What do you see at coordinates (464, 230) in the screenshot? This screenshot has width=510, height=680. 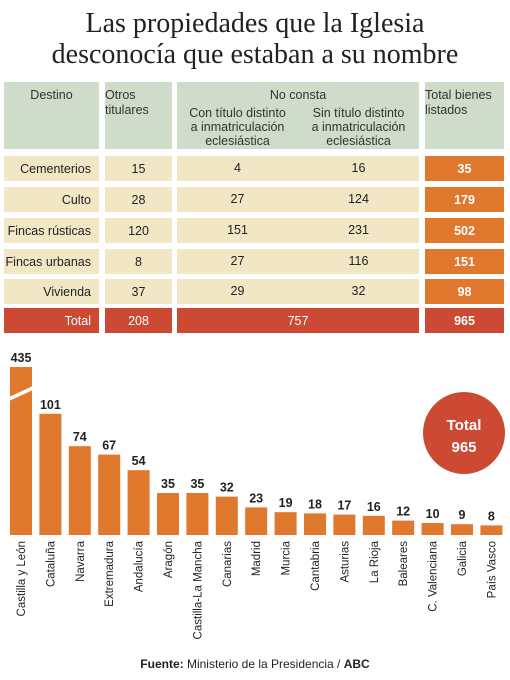 I see `row-total: 502` at bounding box center [464, 230].